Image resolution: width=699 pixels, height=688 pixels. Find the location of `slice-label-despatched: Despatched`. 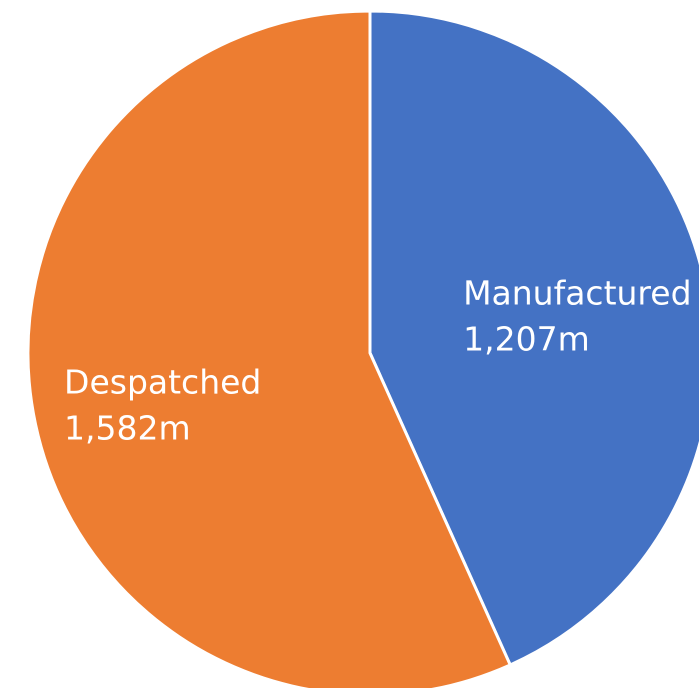

slice-label-despatched: Despatched is located at coordinates (162, 382).